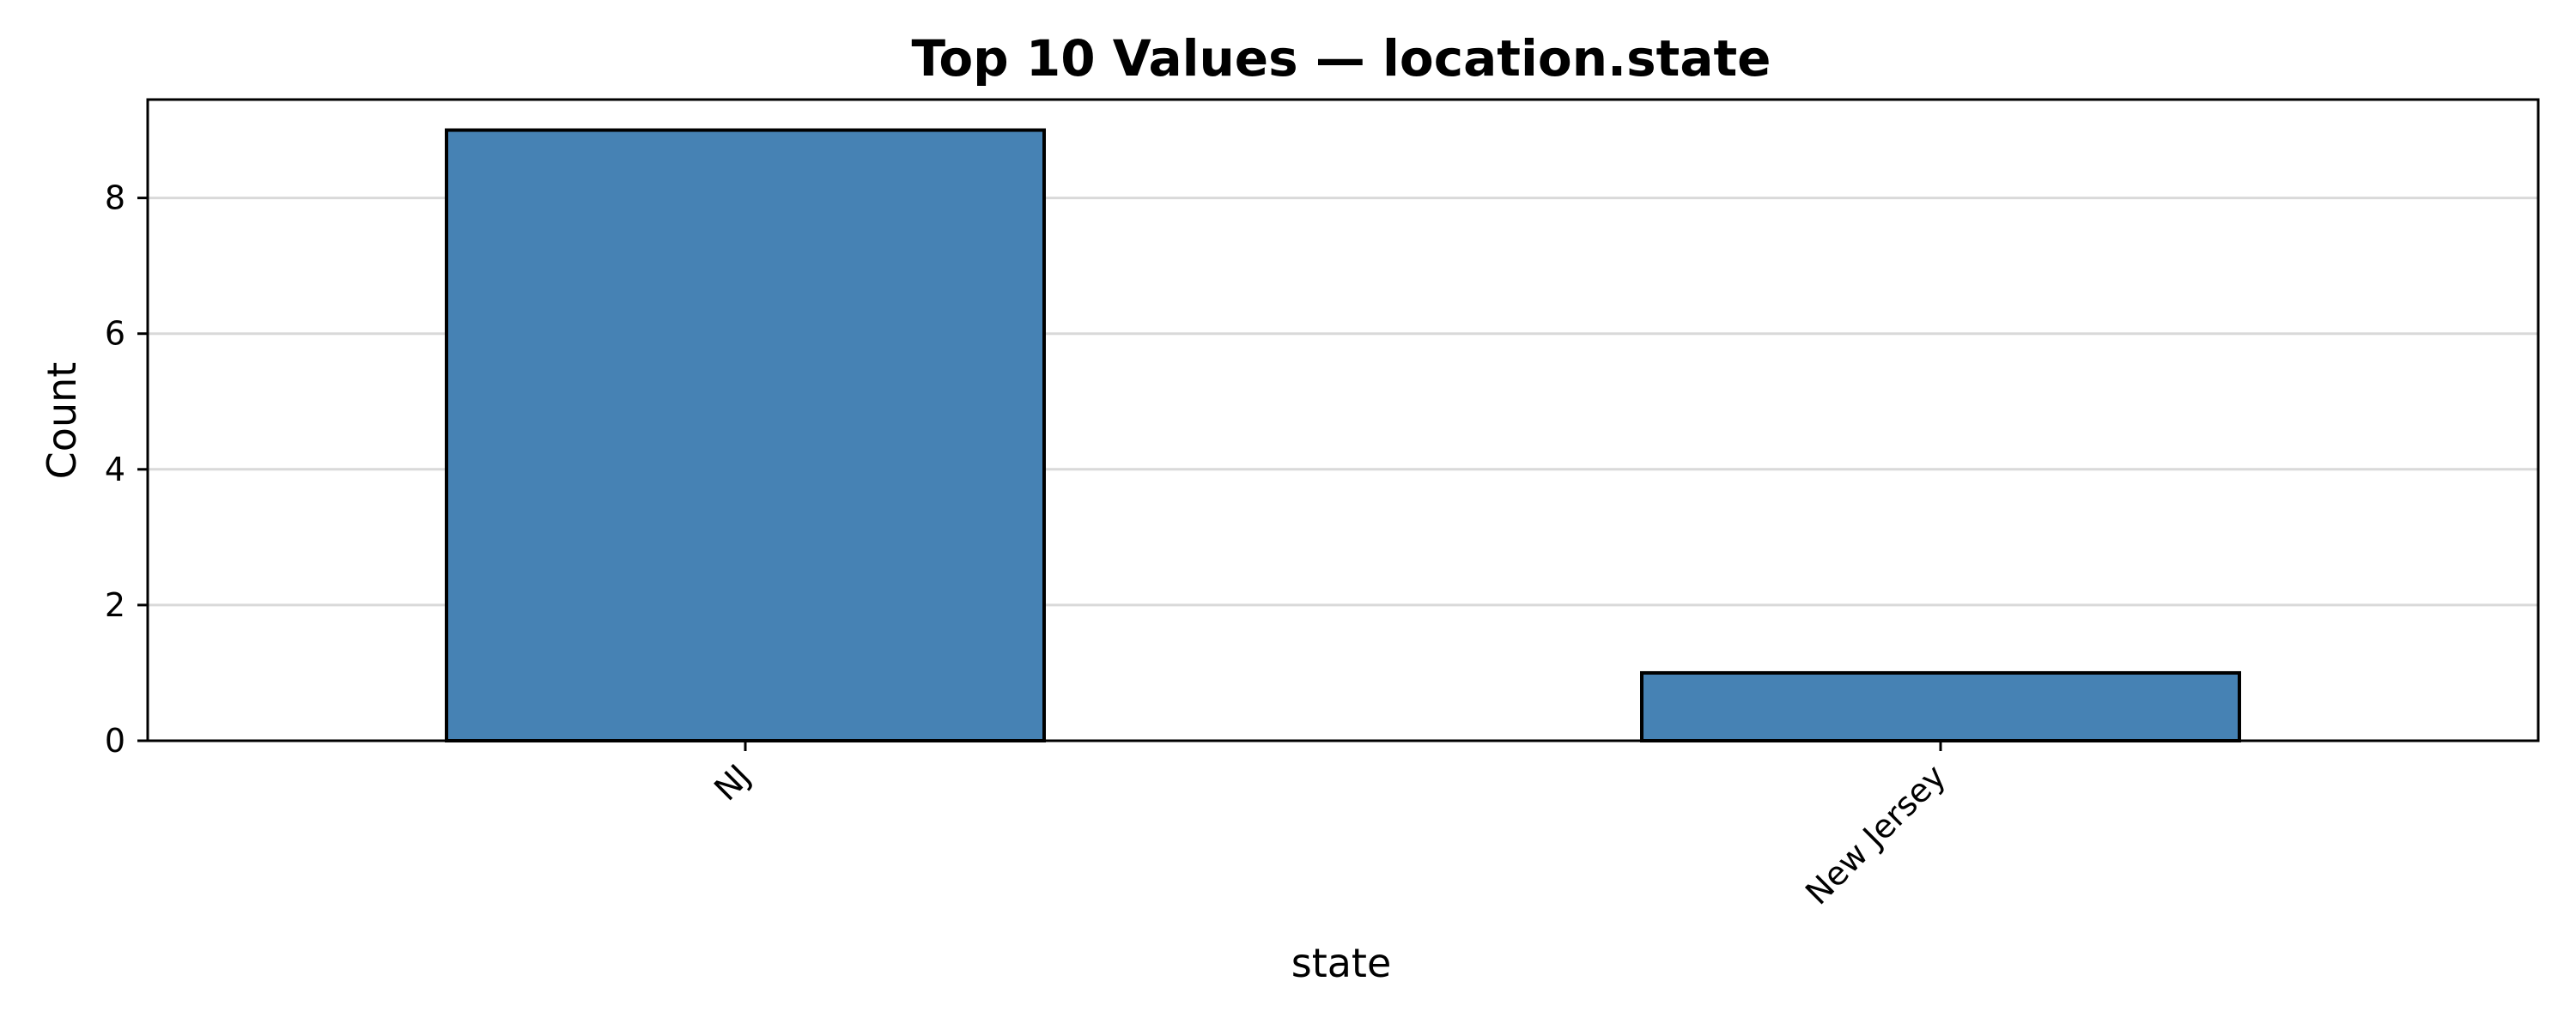 This screenshot has width=2576, height=1030. Describe the element at coordinates (1341, 58) in the screenshot. I see `chart-title: Top 10 Values — location.state` at that location.